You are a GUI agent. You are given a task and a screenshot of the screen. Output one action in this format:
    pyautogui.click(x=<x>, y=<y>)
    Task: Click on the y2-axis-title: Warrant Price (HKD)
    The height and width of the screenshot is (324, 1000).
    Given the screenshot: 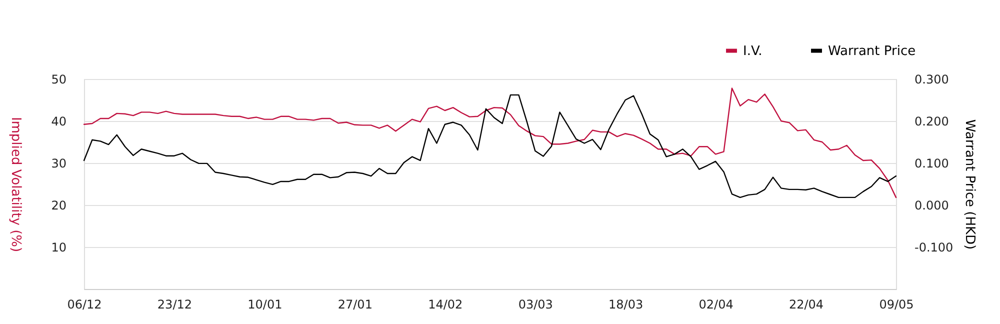 What is the action you would take?
    pyautogui.click(x=970, y=184)
    